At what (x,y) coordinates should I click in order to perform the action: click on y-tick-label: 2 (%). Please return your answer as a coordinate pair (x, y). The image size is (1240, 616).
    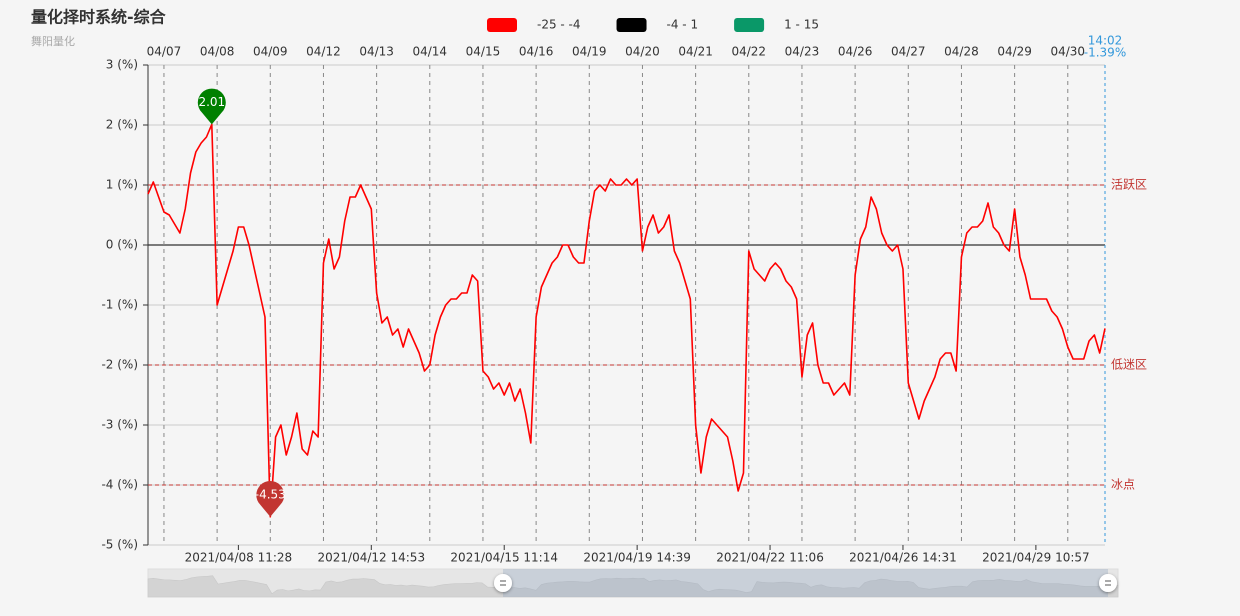
    Looking at the image, I should click on (122, 125).